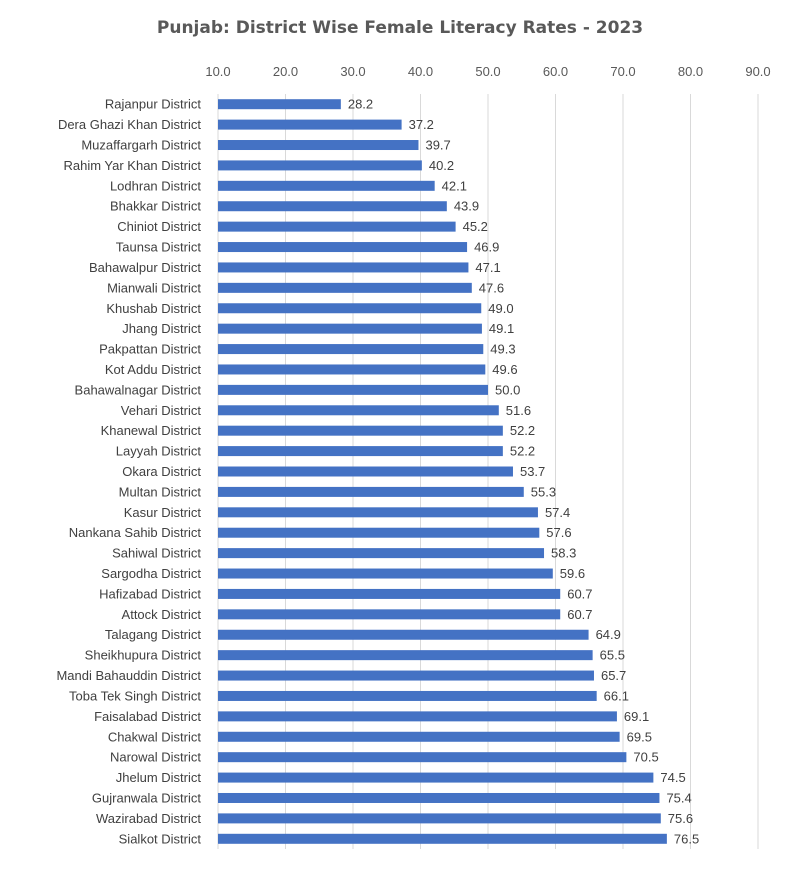  I want to click on category-label: Hafizabad District, so click(150, 593).